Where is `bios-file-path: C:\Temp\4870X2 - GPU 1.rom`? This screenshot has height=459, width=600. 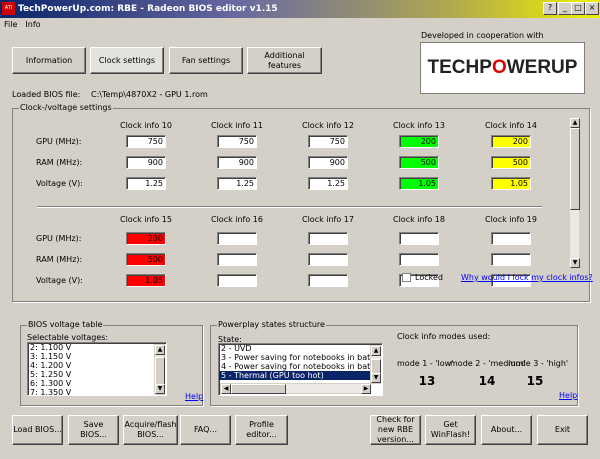
bios-file-path: C:\Temp\4870X2 - GPU 1.rom is located at coordinates (149, 94).